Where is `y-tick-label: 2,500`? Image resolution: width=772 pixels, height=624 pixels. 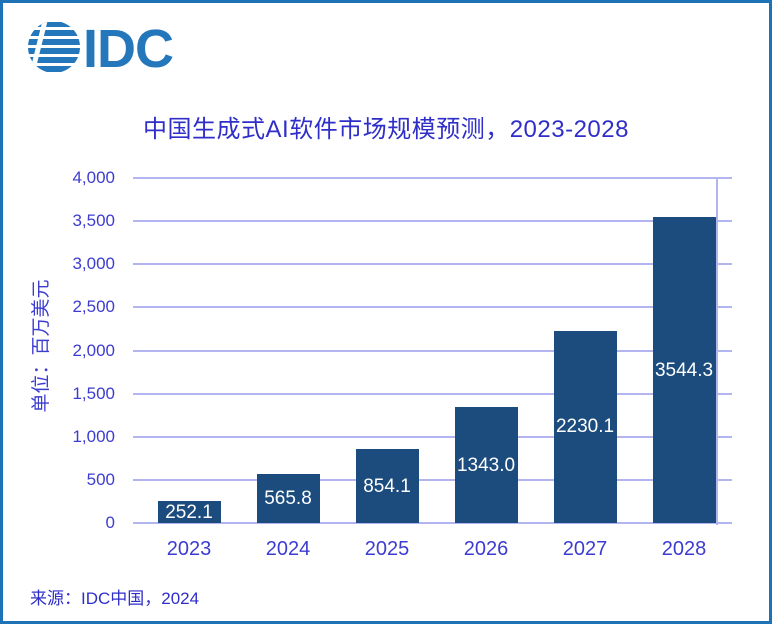 y-tick-label: 2,500 is located at coordinates (93, 307).